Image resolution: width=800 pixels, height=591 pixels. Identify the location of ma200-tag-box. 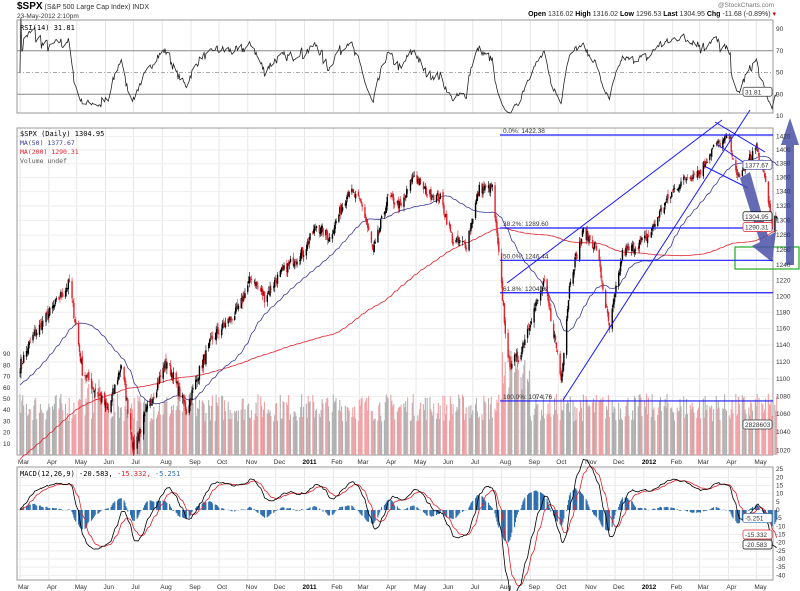
(757, 227).